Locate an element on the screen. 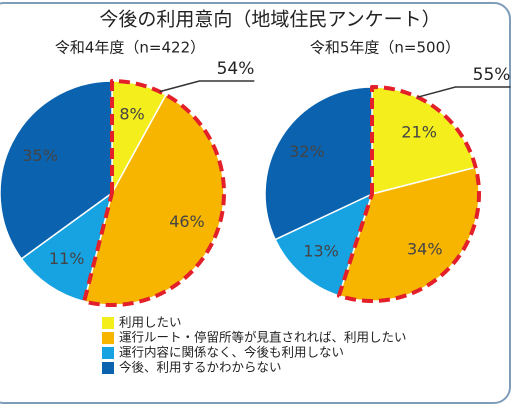  data-label: 11% is located at coordinates (67, 258).